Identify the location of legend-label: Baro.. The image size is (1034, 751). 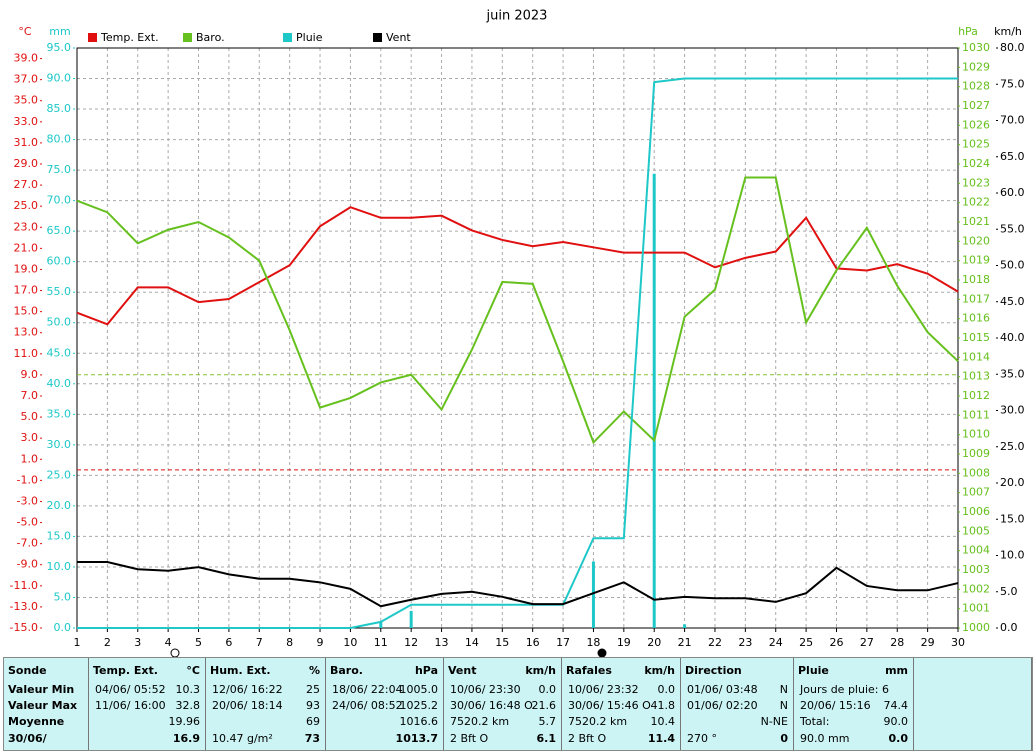
(210, 37).